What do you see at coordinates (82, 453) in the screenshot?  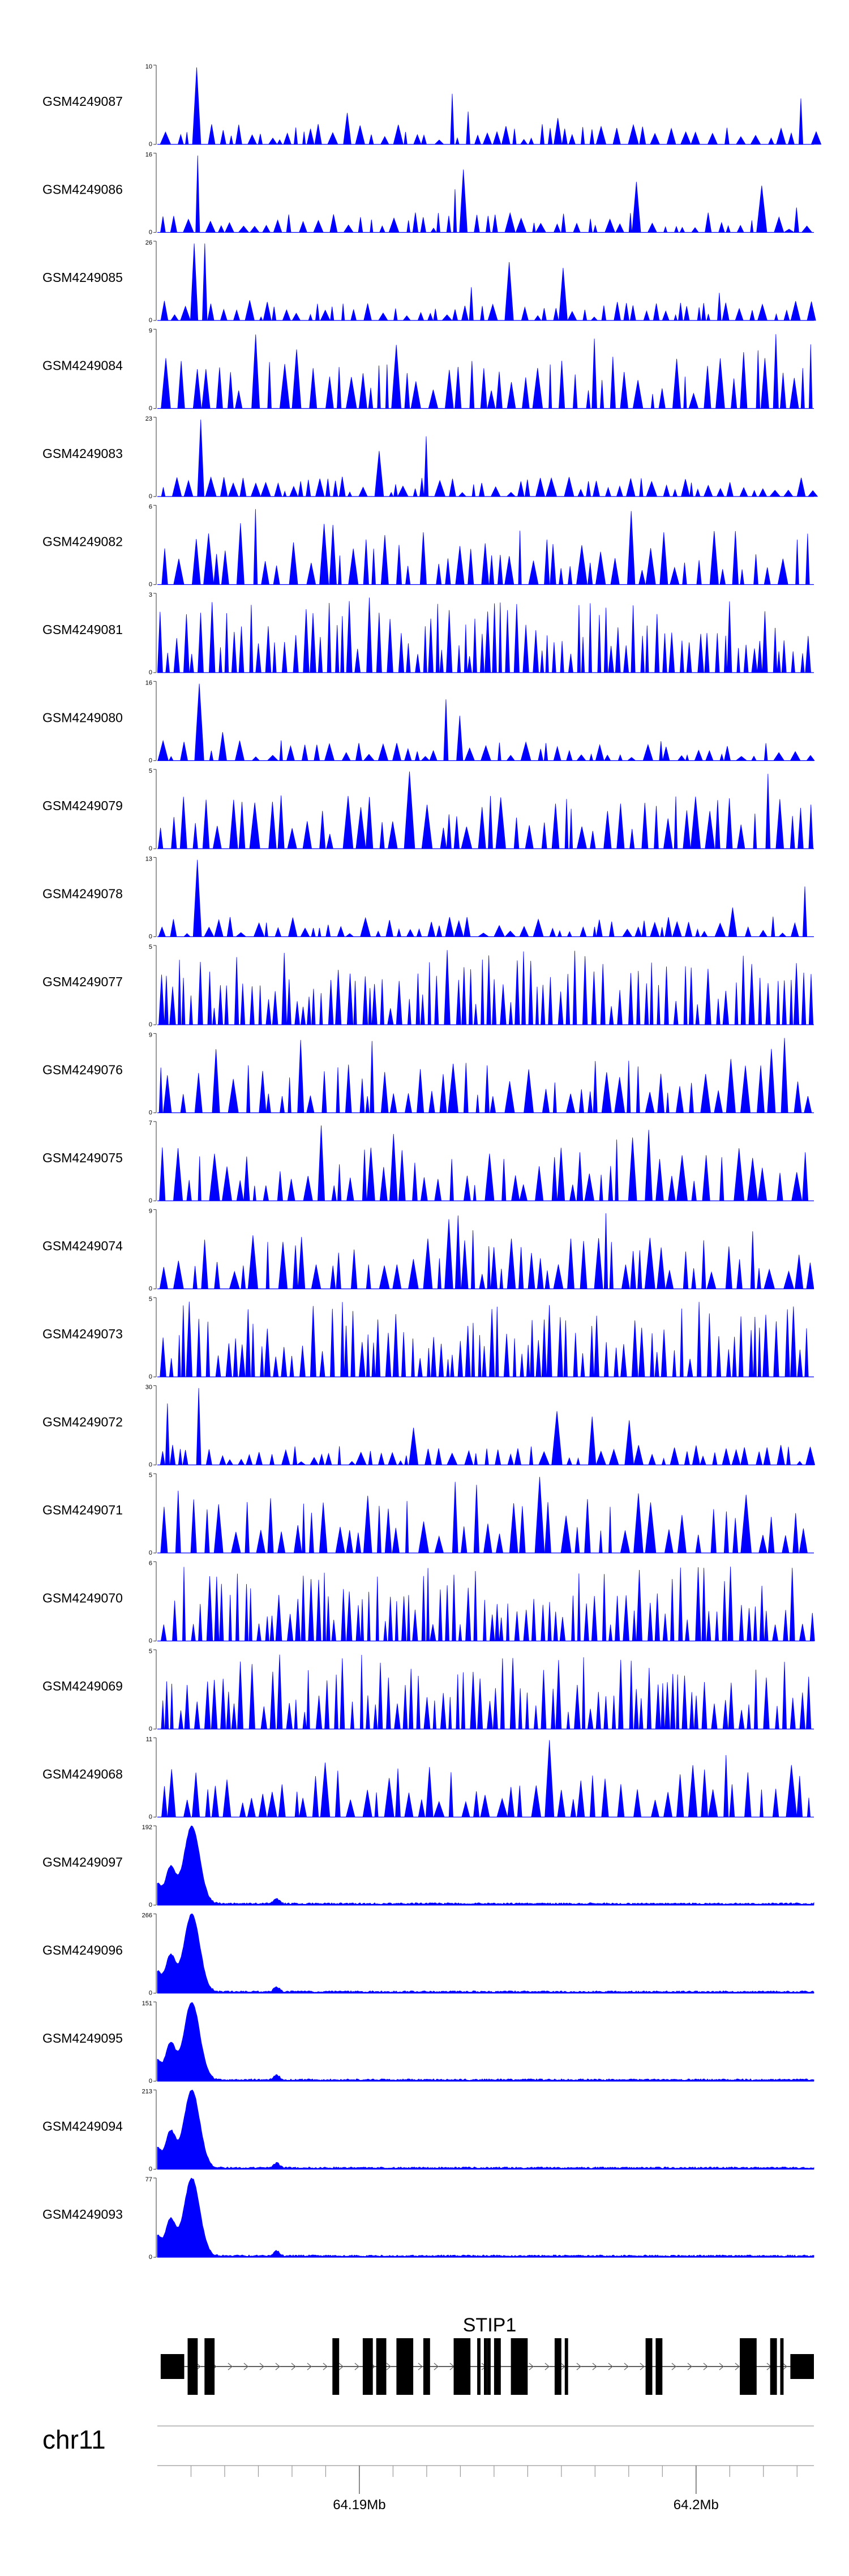 I see `track-label: GSM4249083` at bounding box center [82, 453].